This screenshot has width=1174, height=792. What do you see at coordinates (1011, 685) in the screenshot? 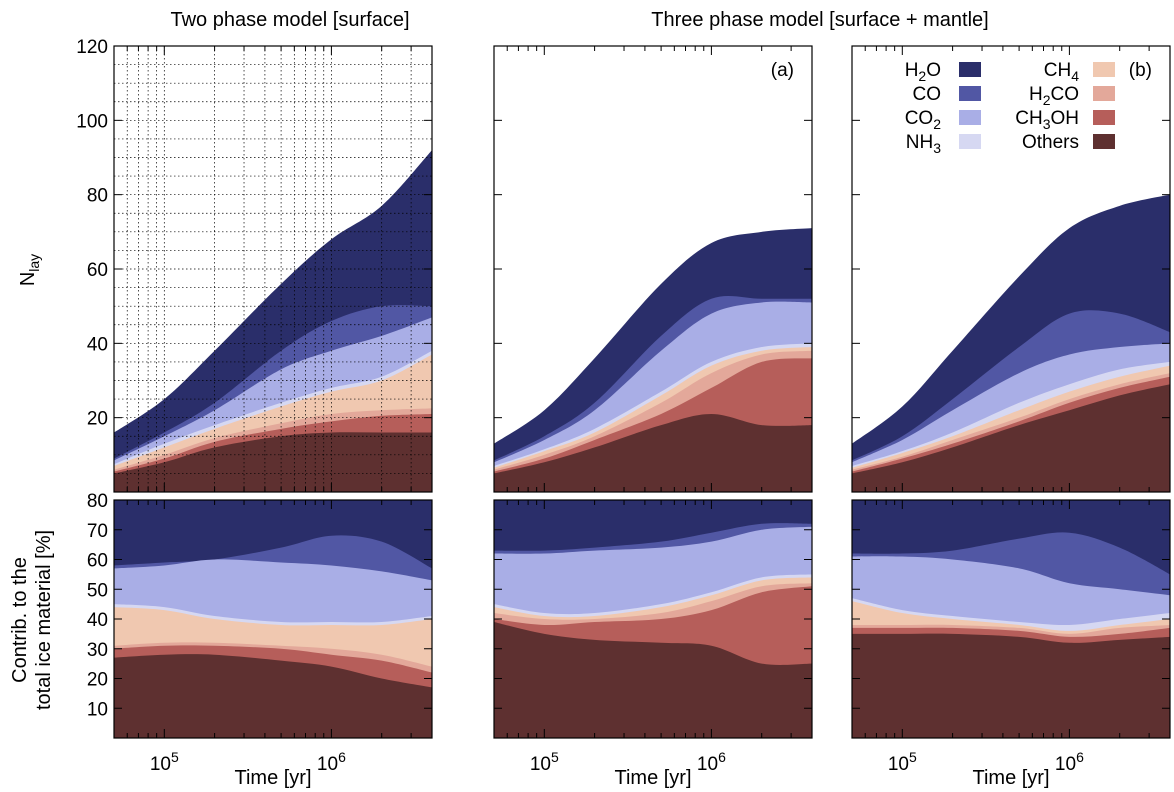
I see `area-others-bottom-three-phase-b` at bounding box center [1011, 685].